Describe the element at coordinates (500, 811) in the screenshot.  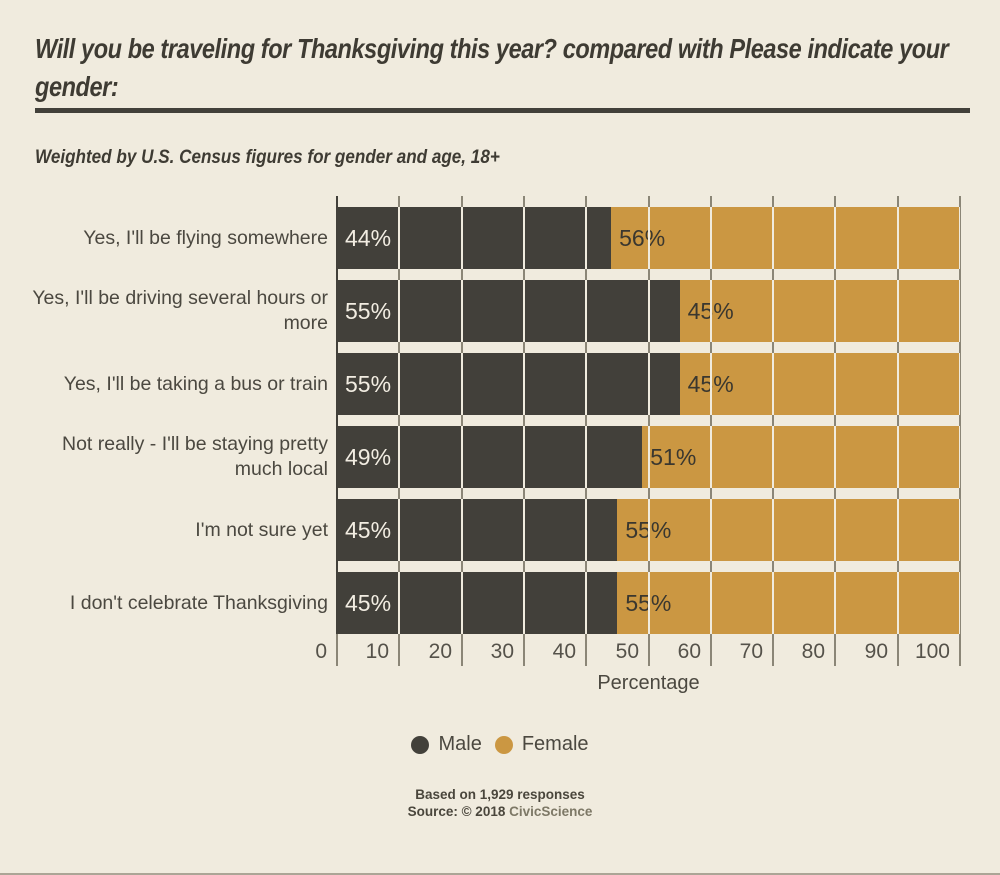
I see `footer-source: Source: © 2018 CivicScience` at that location.